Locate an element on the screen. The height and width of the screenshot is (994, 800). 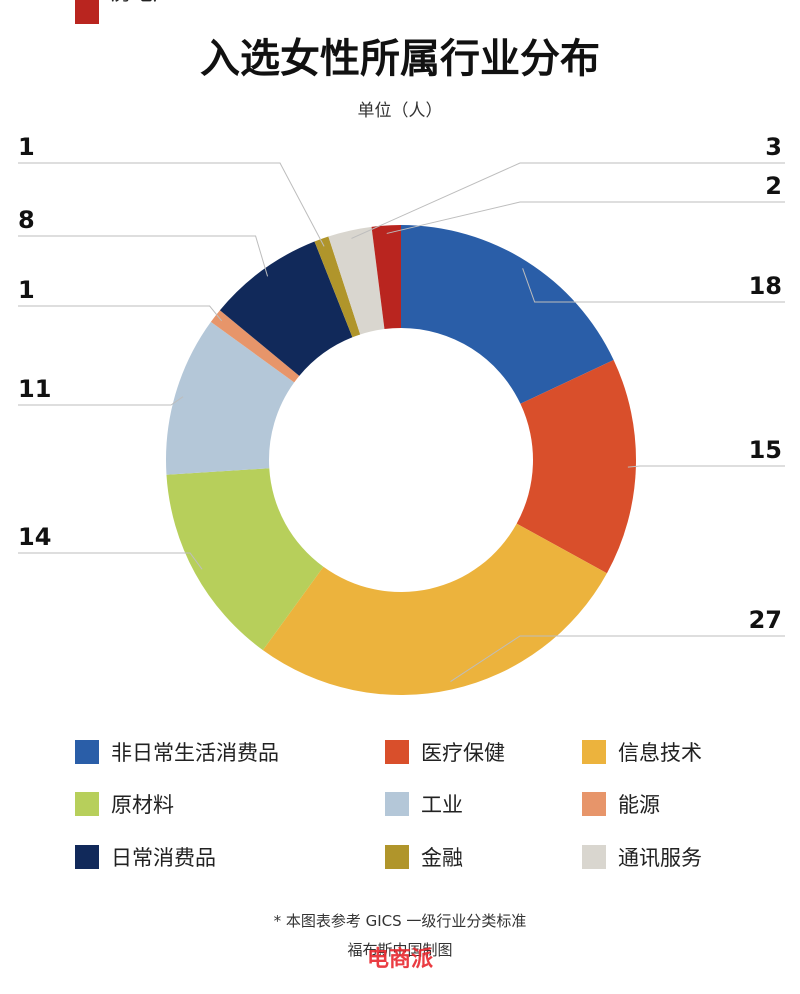
legend-label-3: 原材料 is located at coordinates (142, 805).